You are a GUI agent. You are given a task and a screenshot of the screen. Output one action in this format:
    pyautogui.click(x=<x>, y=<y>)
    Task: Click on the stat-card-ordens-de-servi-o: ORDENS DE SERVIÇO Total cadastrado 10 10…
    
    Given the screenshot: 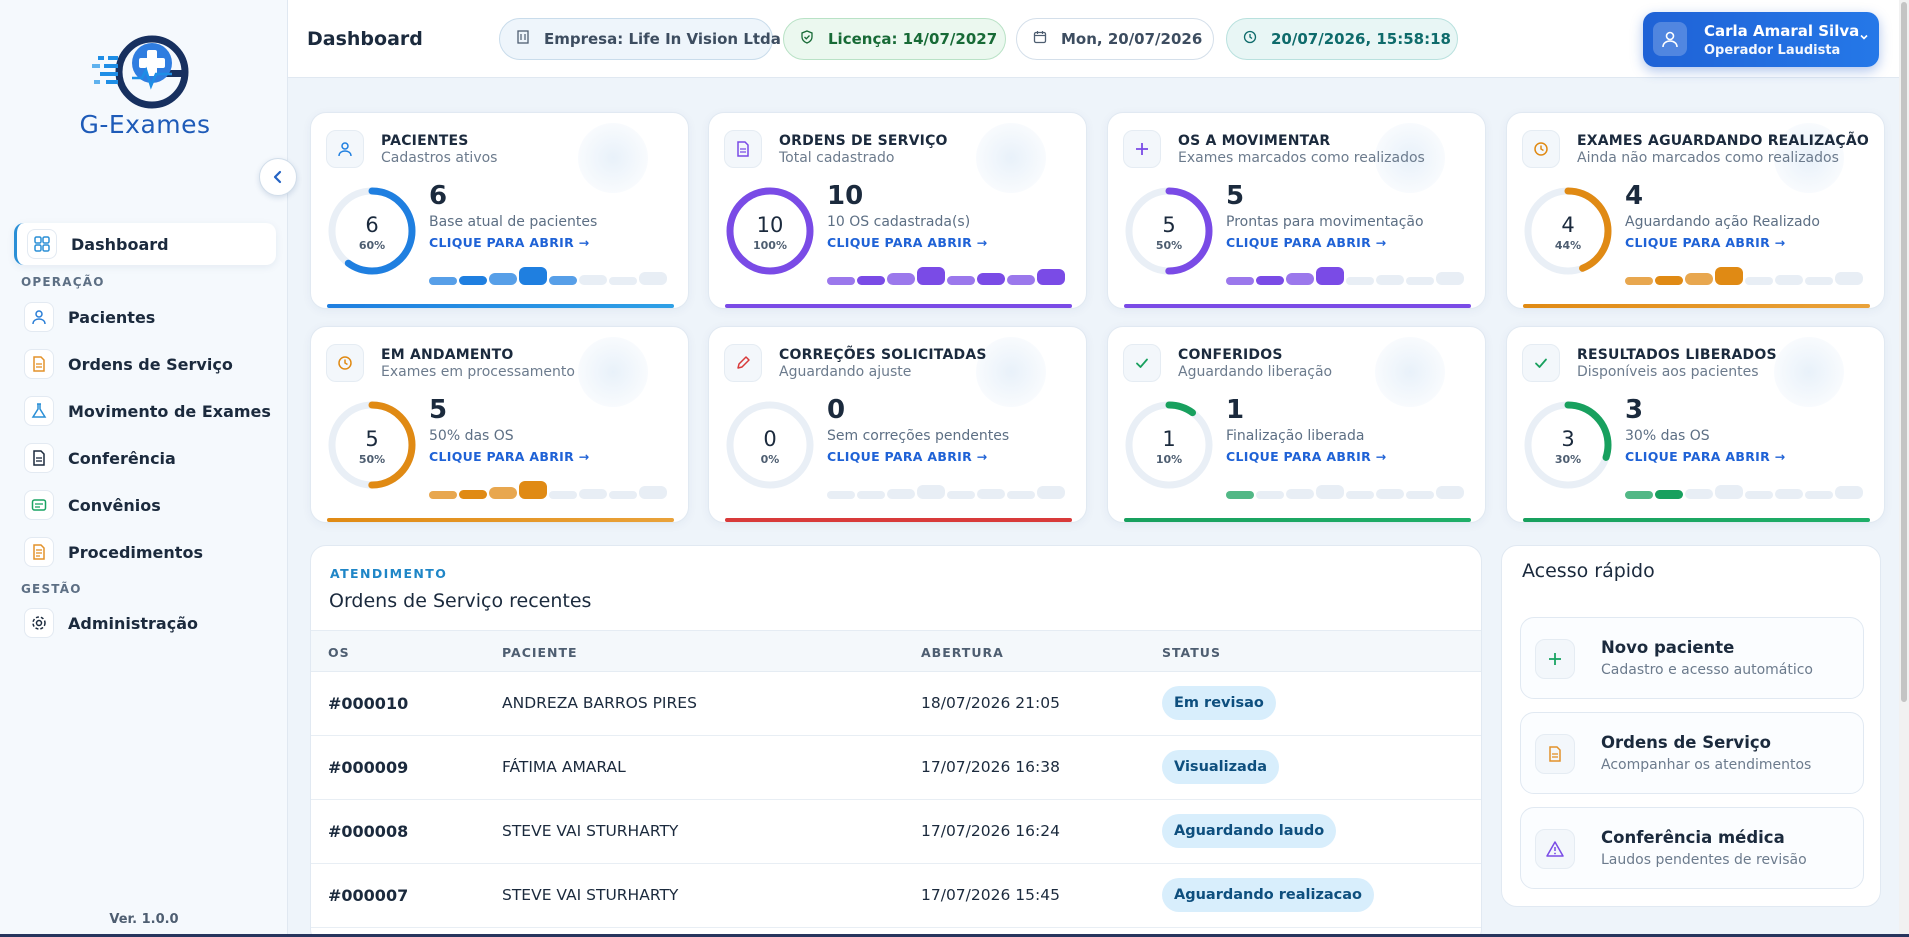 What is the action you would take?
    pyautogui.click(x=897, y=210)
    